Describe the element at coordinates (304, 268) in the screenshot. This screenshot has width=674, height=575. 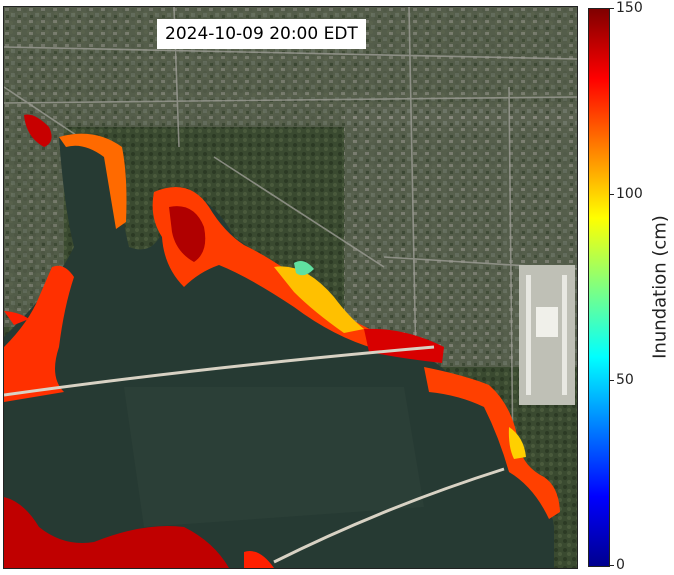
I see `inundation-shallow-north` at that location.